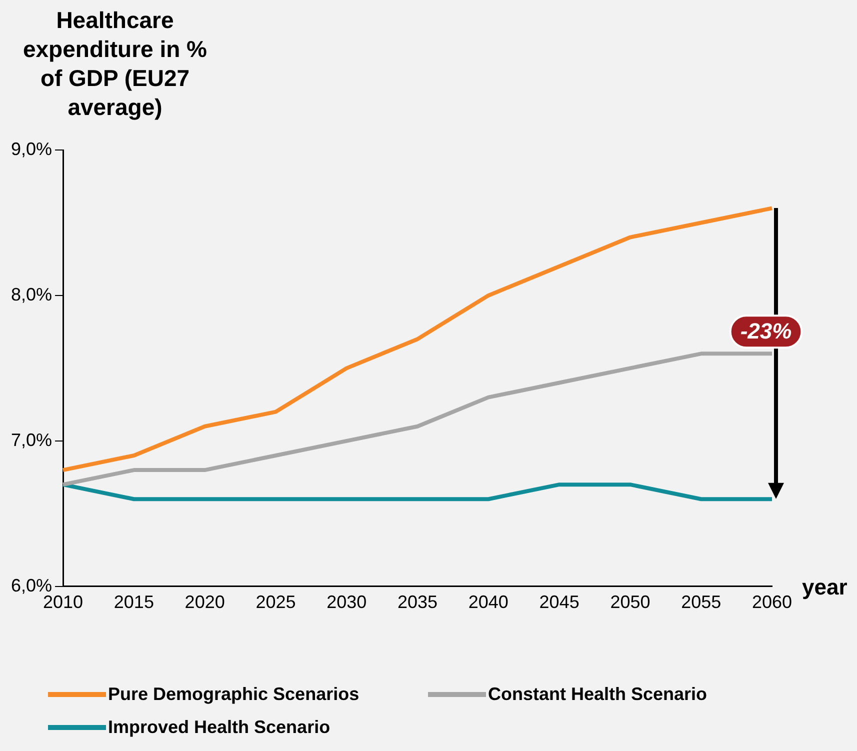 Image resolution: width=857 pixels, height=751 pixels. What do you see at coordinates (234, 694) in the screenshot?
I see `legend-label: Pure Demographic Scenarios` at bounding box center [234, 694].